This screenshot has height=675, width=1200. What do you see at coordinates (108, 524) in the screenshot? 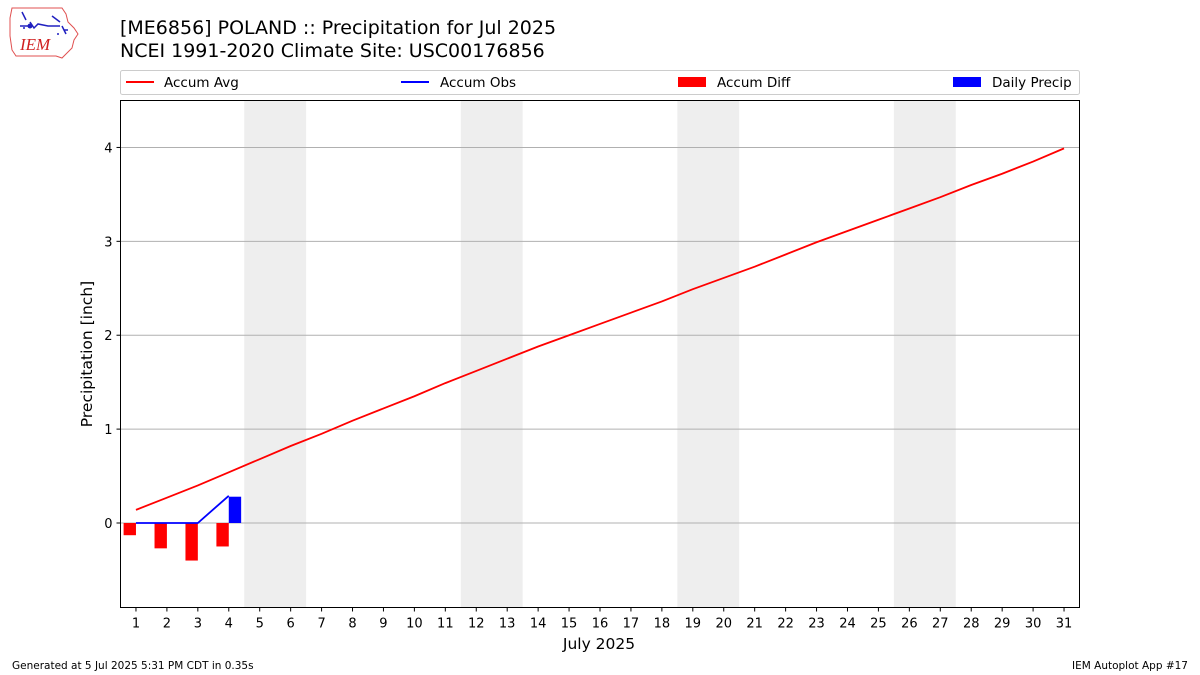
I see `y-tick-label: 0` at bounding box center [108, 524].